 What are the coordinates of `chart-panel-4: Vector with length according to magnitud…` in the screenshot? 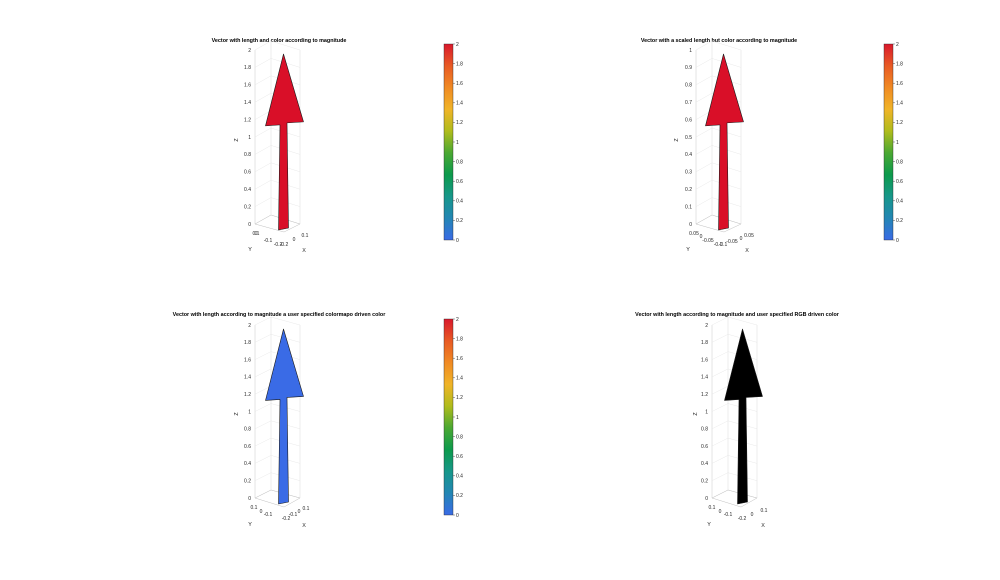 It's located at (737, 420).